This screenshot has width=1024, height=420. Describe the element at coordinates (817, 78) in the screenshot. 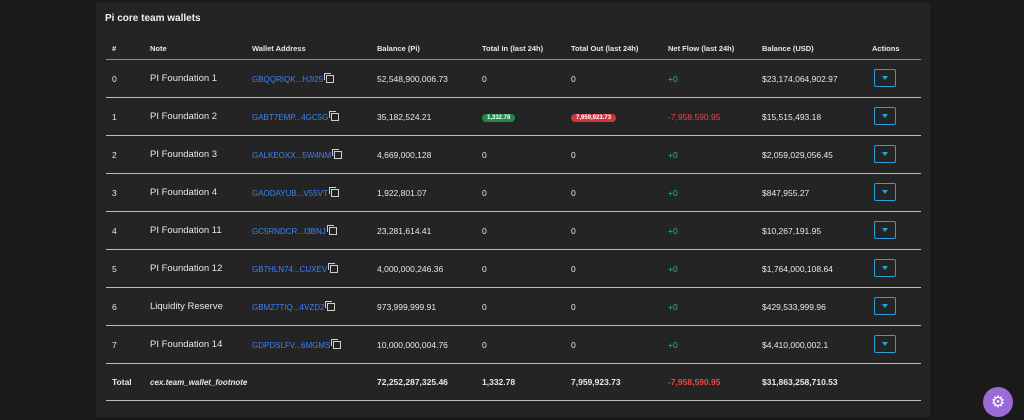

I see `row-usd: $23,174,064,902.97` at that location.